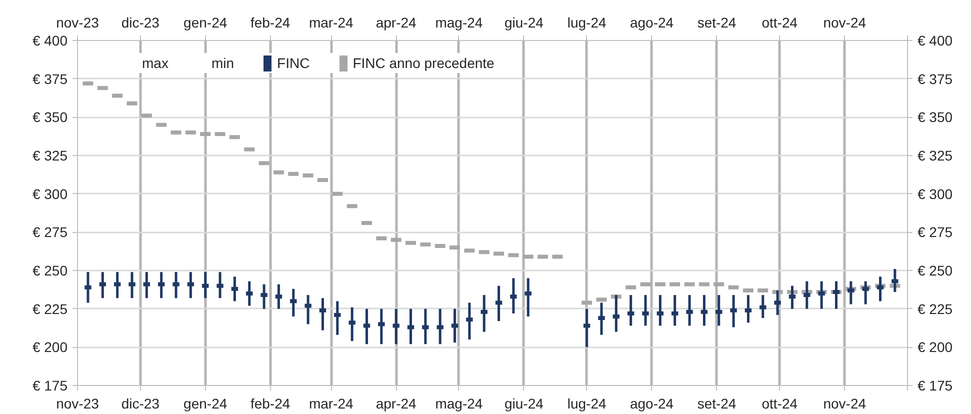 The image size is (971, 414). Describe the element at coordinates (396, 404) in the screenshot. I see `x2-tick-label: apr-24` at that location.